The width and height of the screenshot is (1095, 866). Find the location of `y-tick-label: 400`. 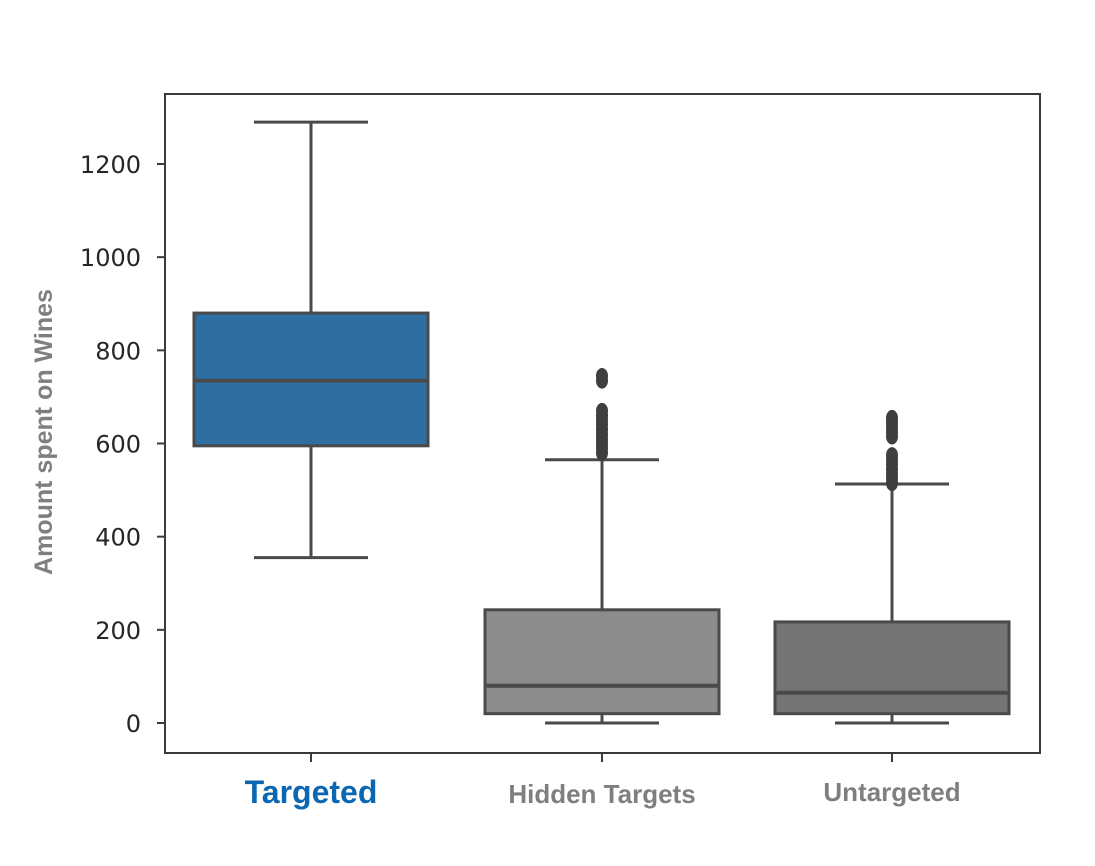

y-tick-label: 400 is located at coordinates (118, 538).